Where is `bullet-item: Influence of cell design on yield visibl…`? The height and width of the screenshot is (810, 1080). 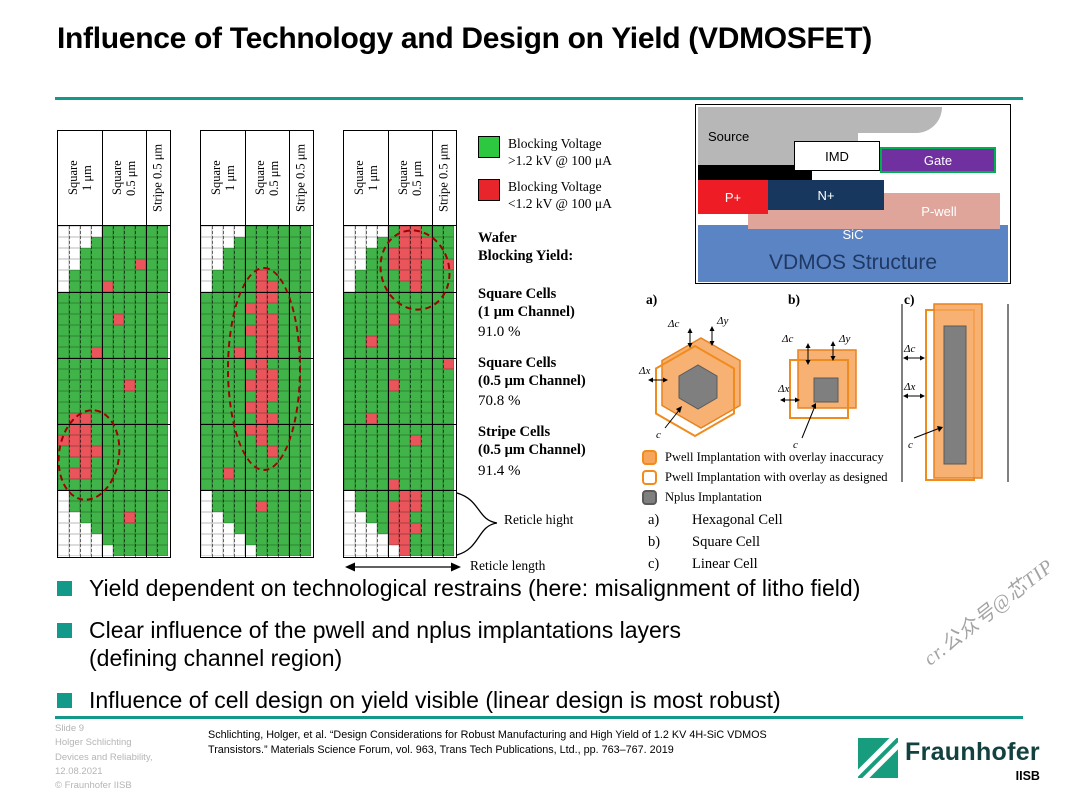
bullet-item: Influence of cell design on yield visibl… is located at coordinates (559, 700).